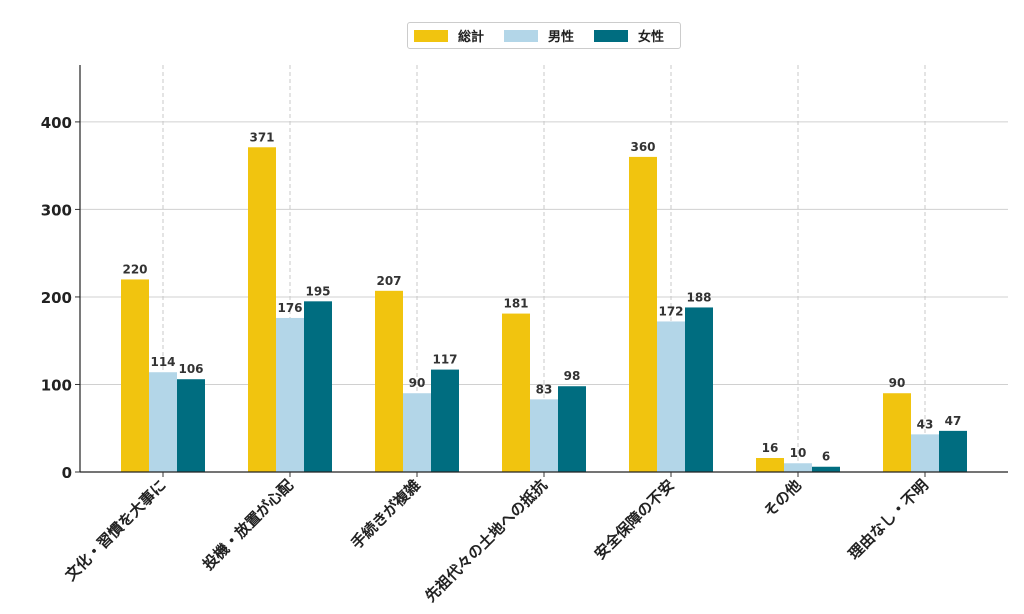 Image resolution: width=1024 pixels, height=614 pixels. Describe the element at coordinates (698, 297) in the screenshot. I see `bar-value-label: 188` at that location.